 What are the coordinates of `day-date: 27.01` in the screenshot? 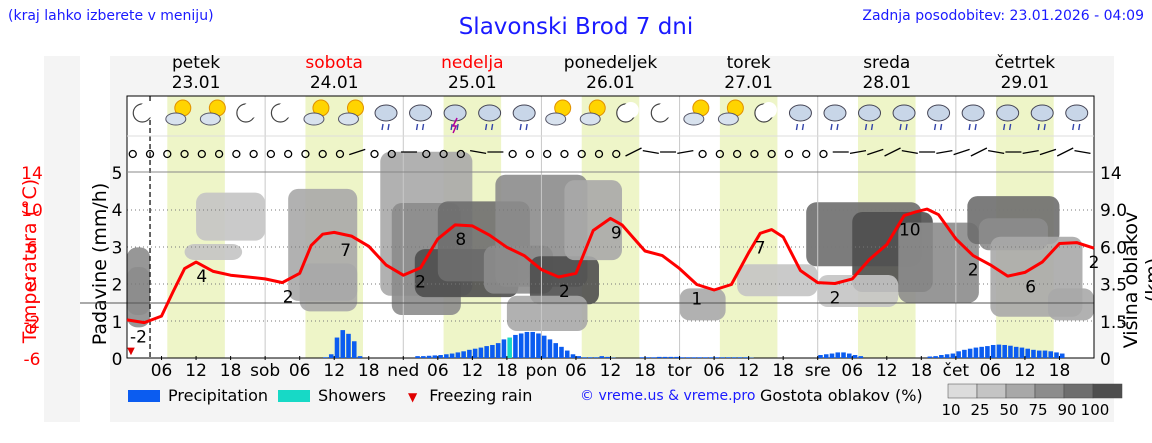 It's located at (748, 83).